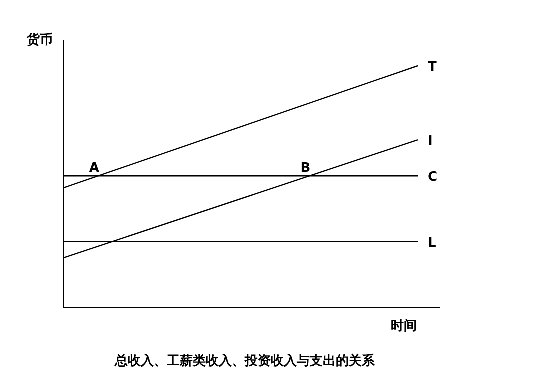  What do you see at coordinates (432, 243) in the screenshot?
I see `series-label: L` at bounding box center [432, 243].